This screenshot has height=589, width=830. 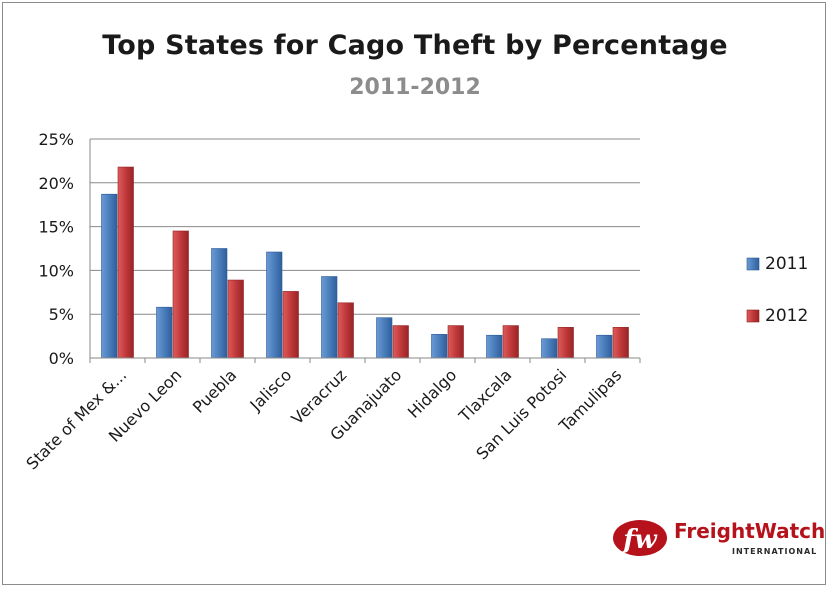 I want to click on logo-subtitle: INTERNATIONAL, so click(x=775, y=551).